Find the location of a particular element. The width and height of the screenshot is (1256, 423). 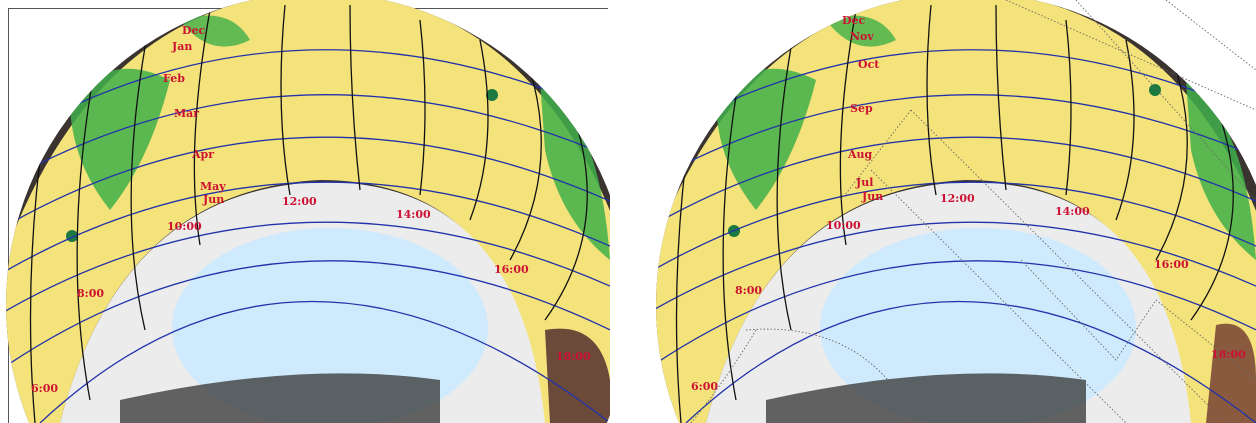

month-label: Sep is located at coordinates (861, 108).